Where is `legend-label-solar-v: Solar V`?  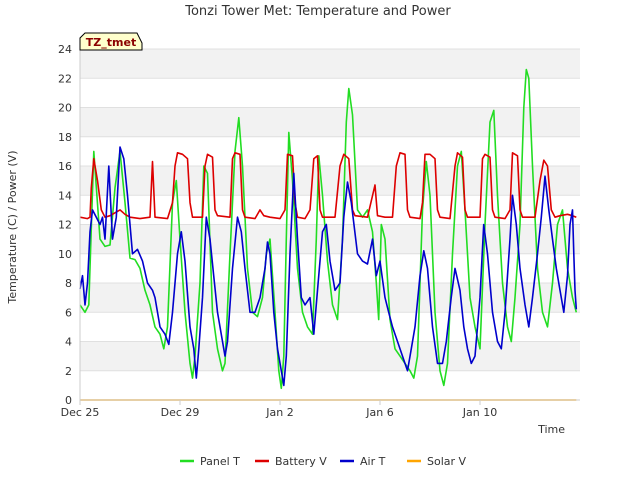 legend-label-solar-v: Solar V is located at coordinates (447, 461).